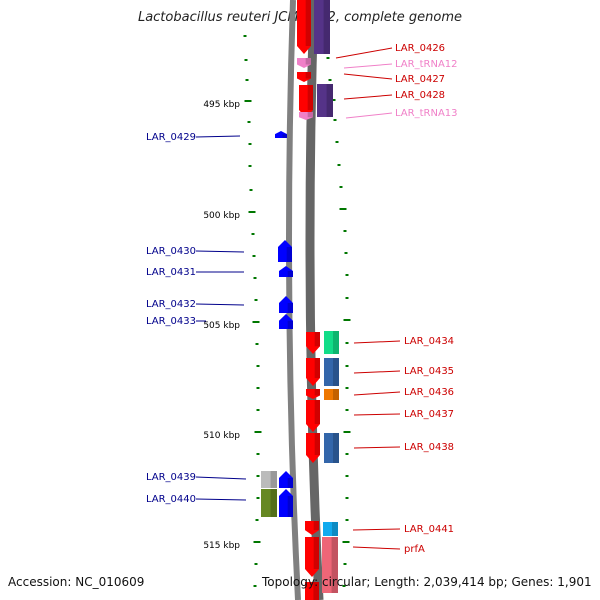  What do you see at coordinates (394, 79) in the screenshot?
I see `gene-label-LAR_0427: LAR_0427` at bounding box center [394, 79].